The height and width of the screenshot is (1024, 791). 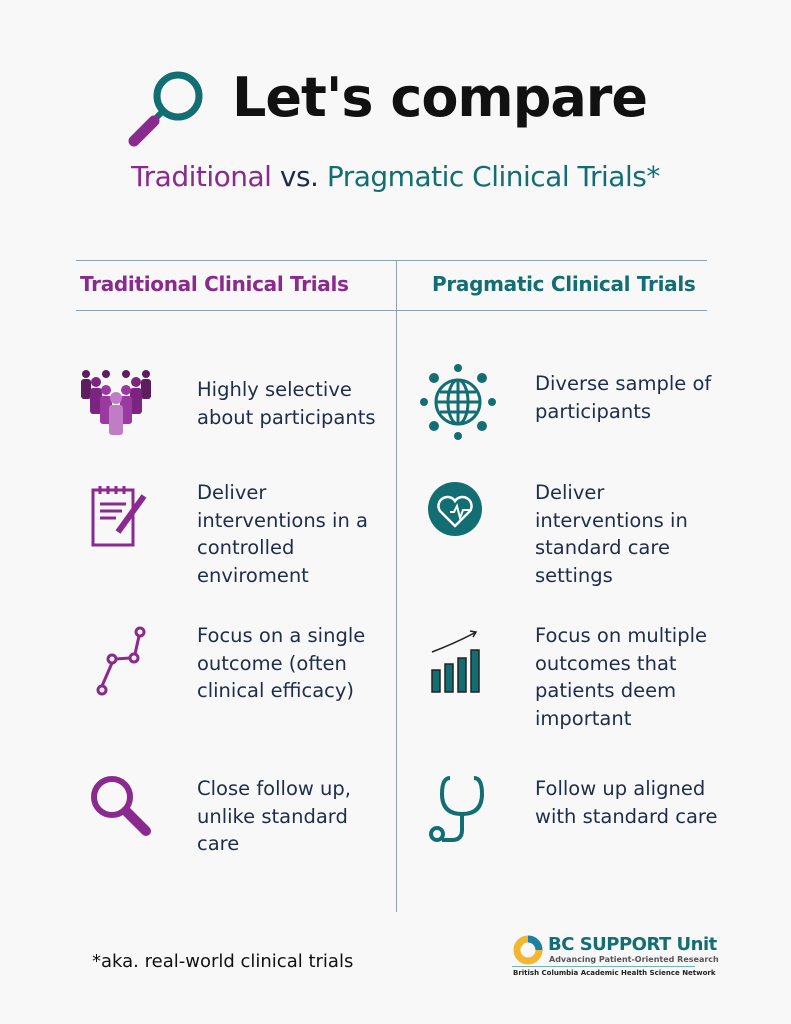 I want to click on logo-ring-icon, so click(x=528, y=950).